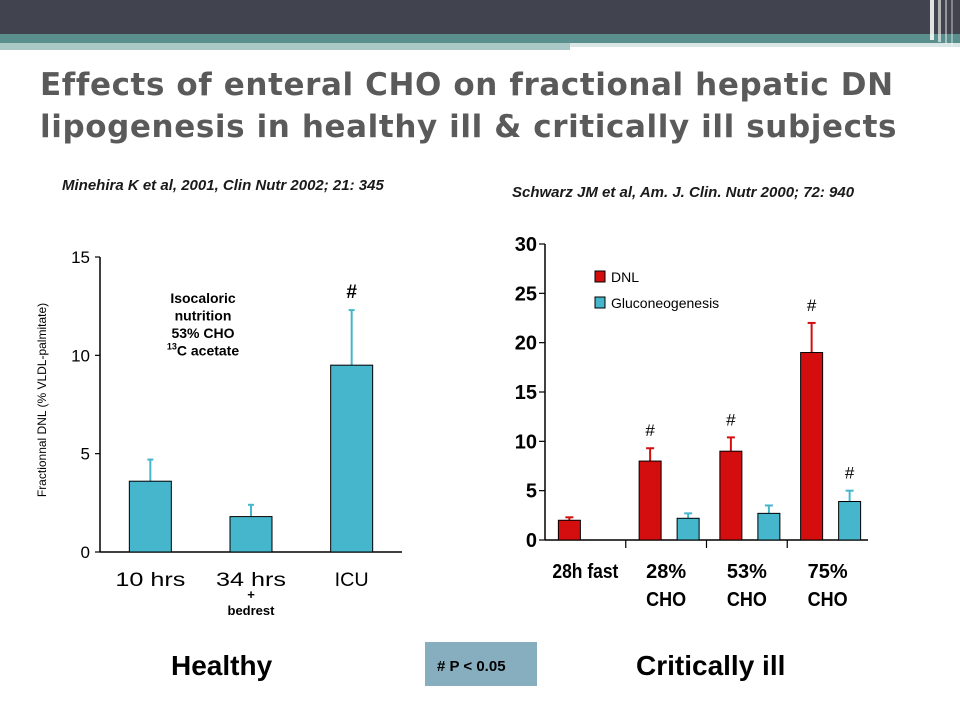 The width and height of the screenshot is (960, 720). What do you see at coordinates (711, 665) in the screenshot?
I see `critically-ill-label: Critically ill` at bounding box center [711, 665].